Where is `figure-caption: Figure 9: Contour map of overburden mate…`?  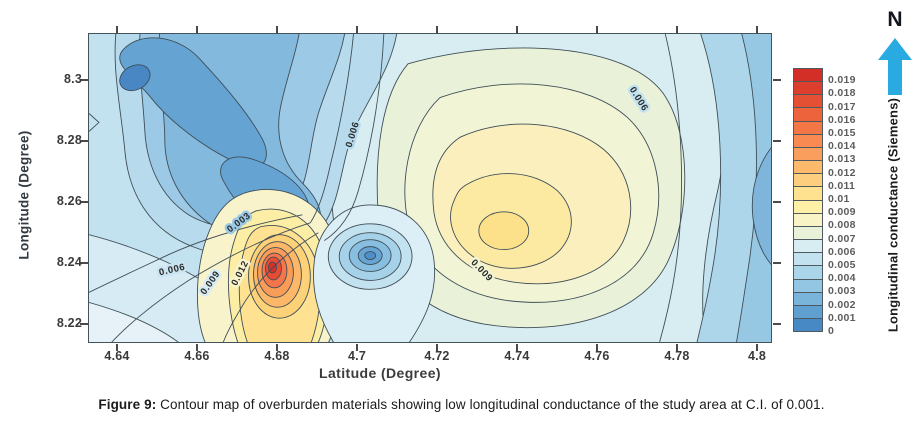 figure-caption: Figure 9: Contour map of overburden mate… is located at coordinates (461, 404).